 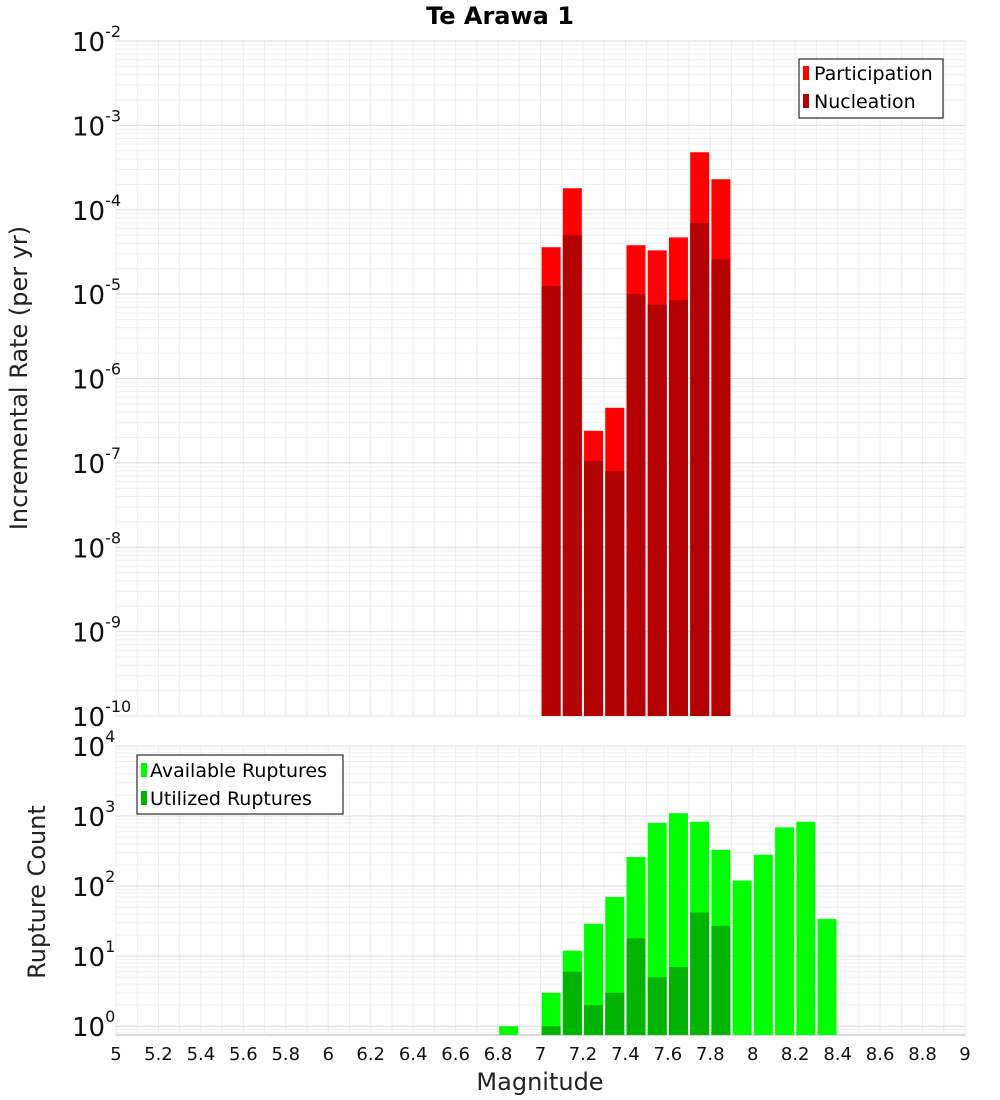 I want to click on bottom-bars, so click(x=668, y=924).